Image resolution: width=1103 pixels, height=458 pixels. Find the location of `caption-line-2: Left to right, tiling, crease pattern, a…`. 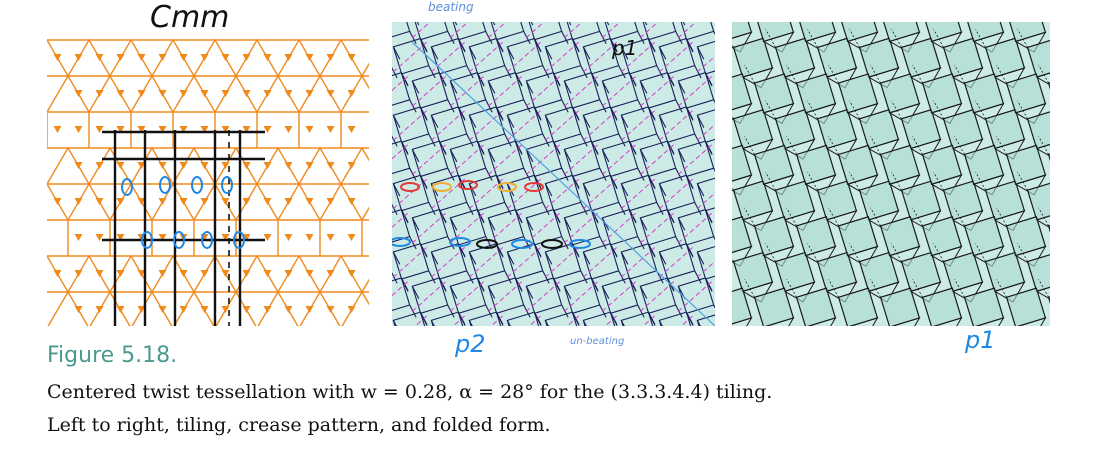

caption-line-2: Left to right, tiling, crease pattern, a… is located at coordinates (299, 425).